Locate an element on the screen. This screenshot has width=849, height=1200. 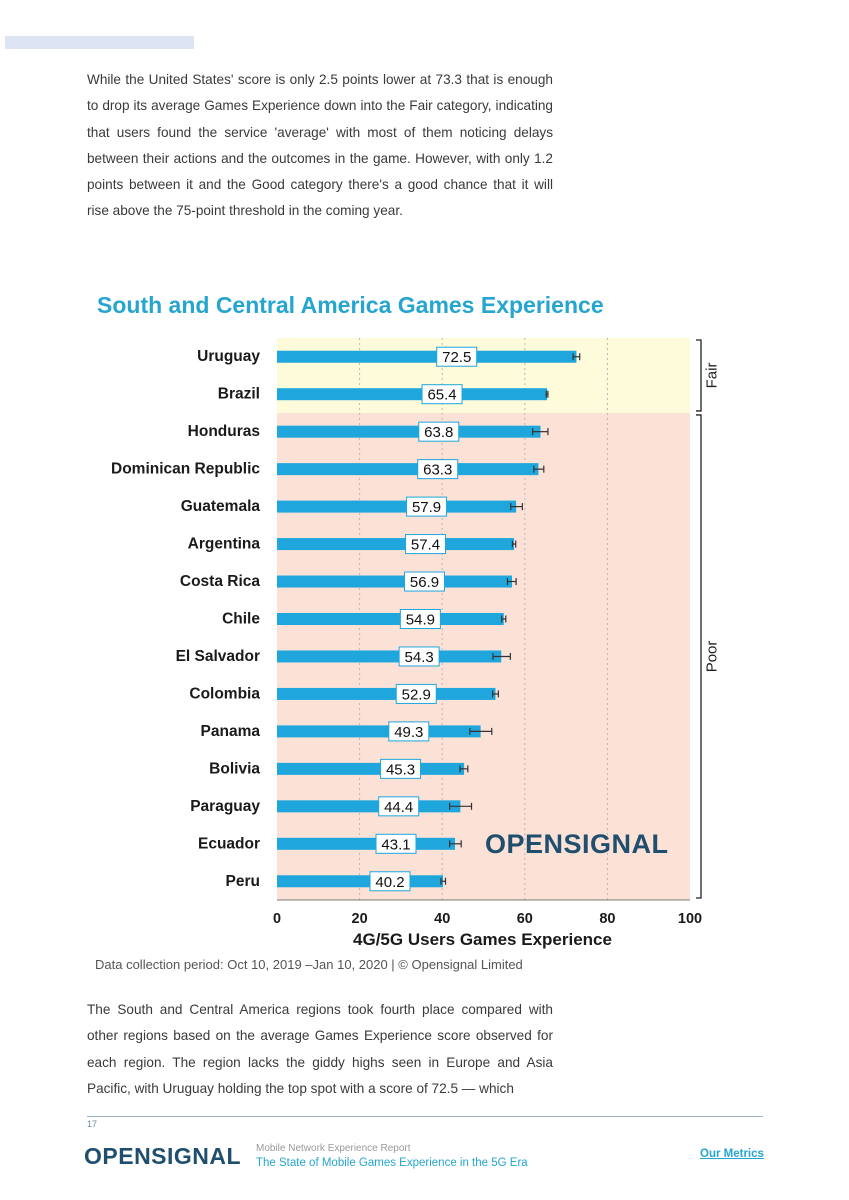
data-label: 63.8 is located at coordinates (438, 432).